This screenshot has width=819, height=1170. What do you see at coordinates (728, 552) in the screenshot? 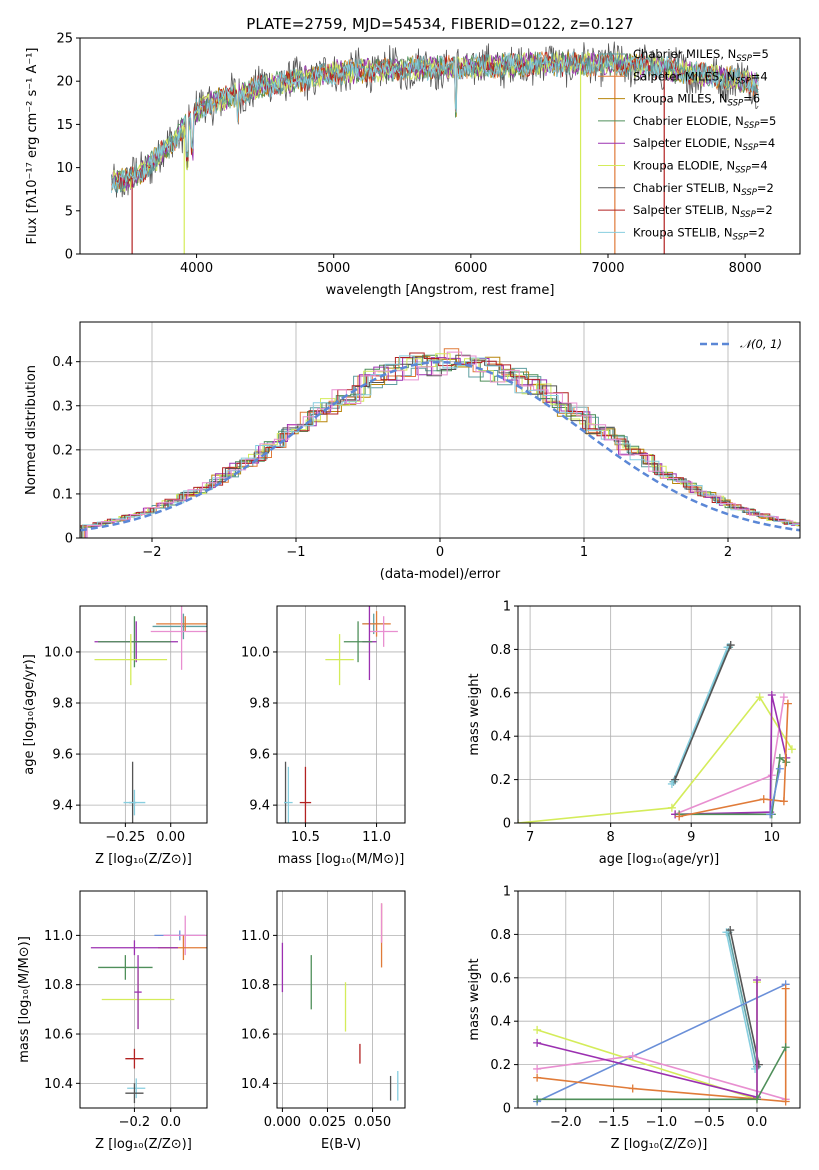
I see `x-tick-label: 2` at bounding box center [728, 552].